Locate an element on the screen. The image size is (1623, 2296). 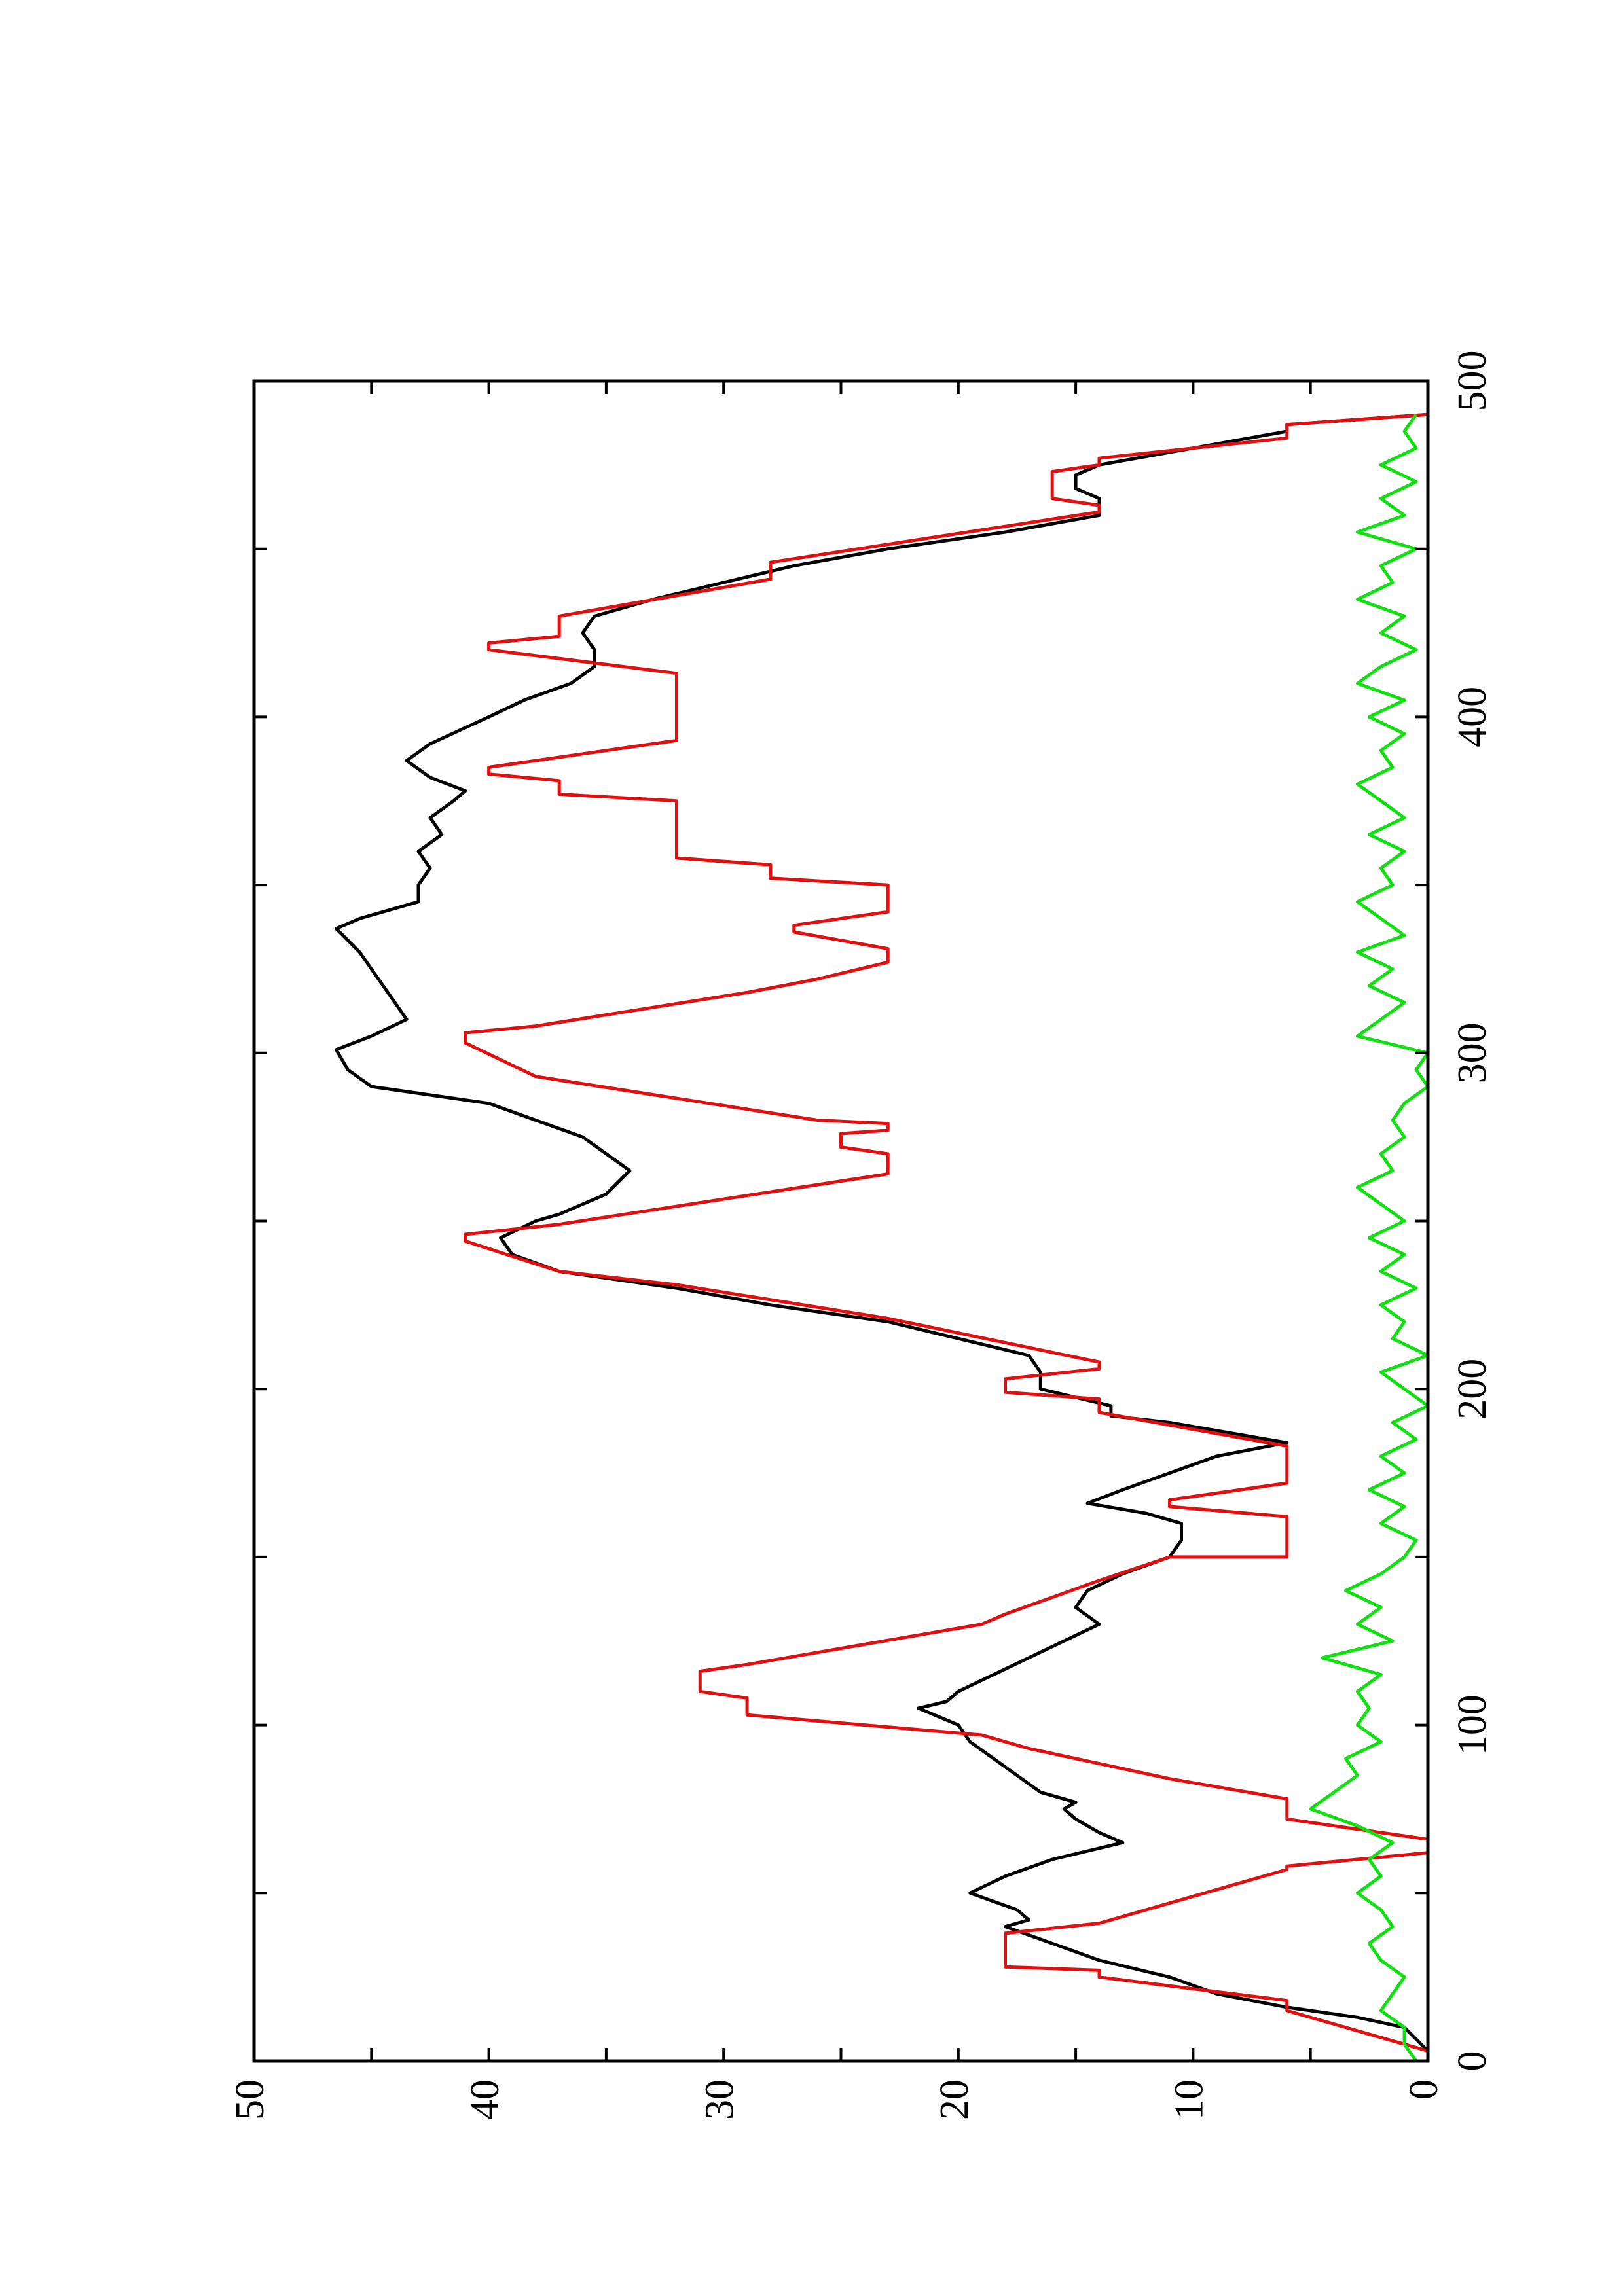
x-tick-label: 500 is located at coordinates (1472, 381).